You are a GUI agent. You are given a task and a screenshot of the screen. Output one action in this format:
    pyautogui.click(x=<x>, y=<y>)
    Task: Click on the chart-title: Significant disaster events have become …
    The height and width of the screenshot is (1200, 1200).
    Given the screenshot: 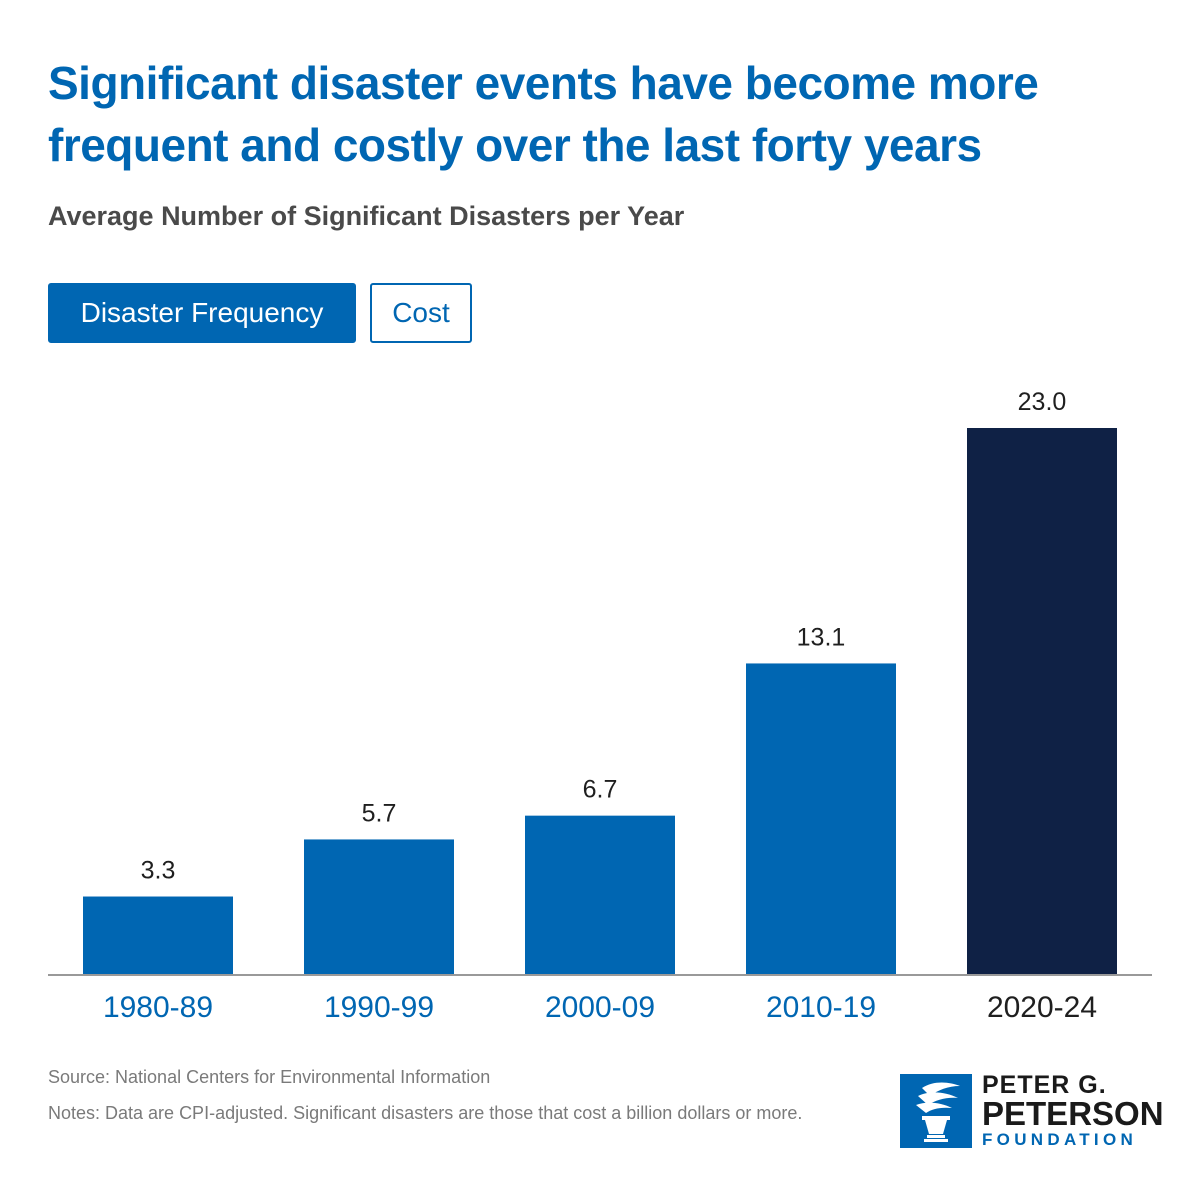 What is the action you would take?
    pyautogui.click(x=543, y=114)
    